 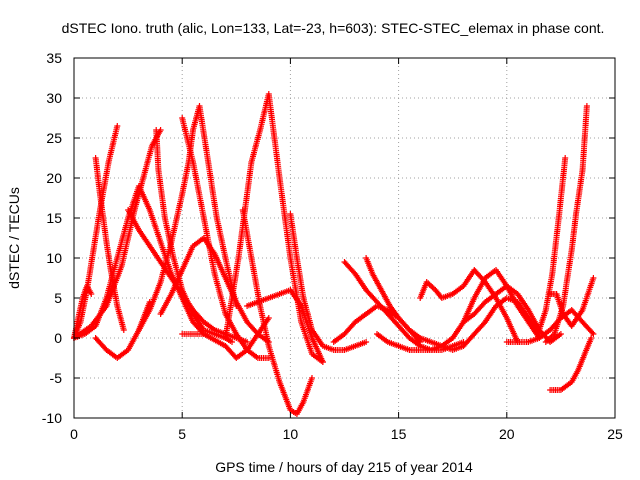 What do you see at coordinates (507, 434) in the screenshot?
I see `x-tick-label: 20` at bounding box center [507, 434].